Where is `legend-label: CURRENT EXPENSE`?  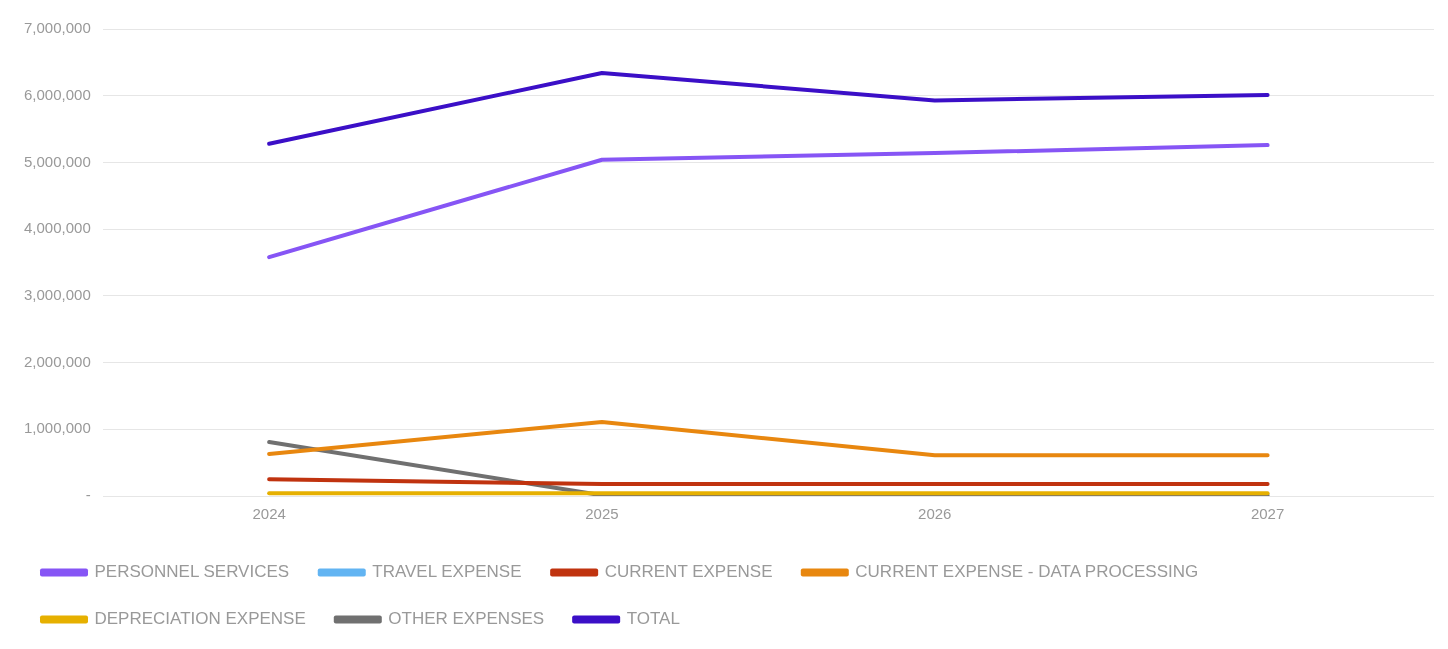
legend-label: CURRENT EXPENSE is located at coordinates (688, 572).